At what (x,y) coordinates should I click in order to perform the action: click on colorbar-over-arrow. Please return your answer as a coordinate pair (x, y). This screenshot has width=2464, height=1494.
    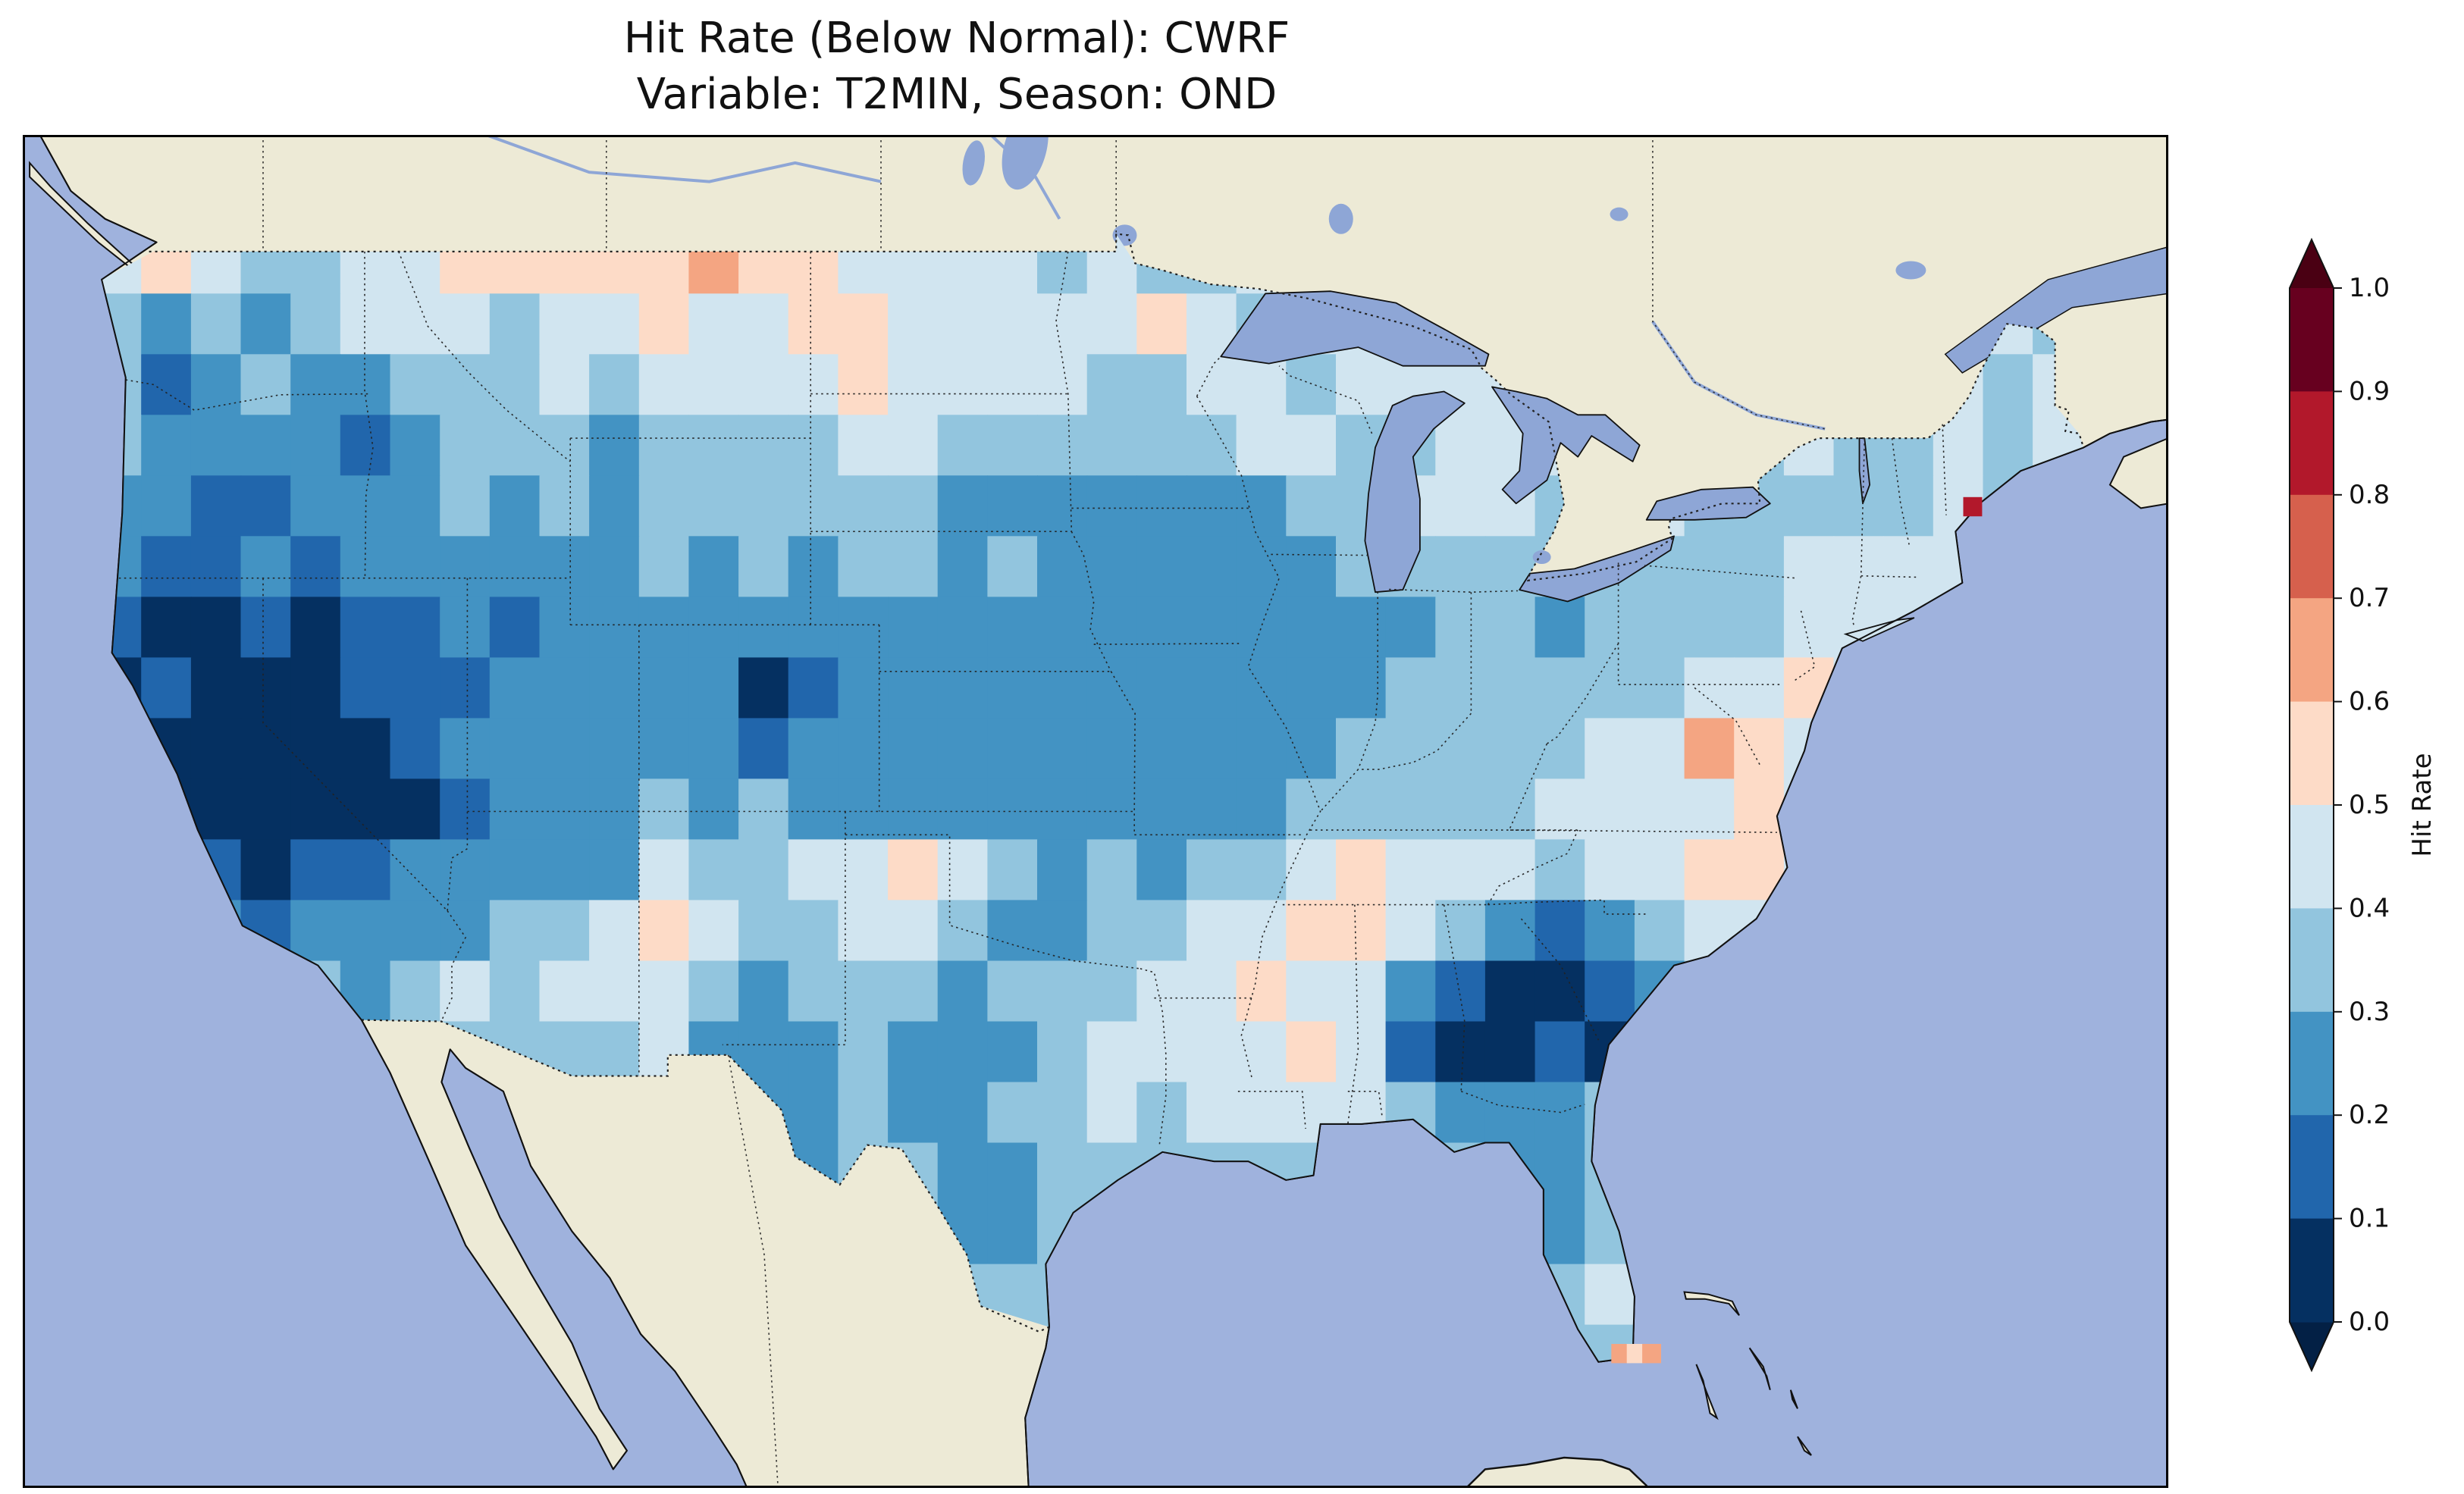
    Looking at the image, I should click on (2312, 264).